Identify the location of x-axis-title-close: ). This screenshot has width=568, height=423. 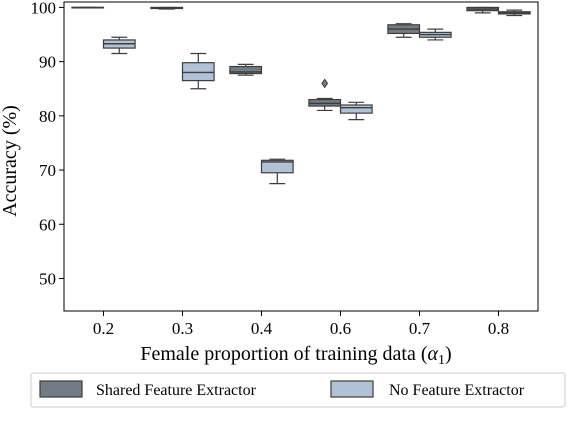
(448, 354).